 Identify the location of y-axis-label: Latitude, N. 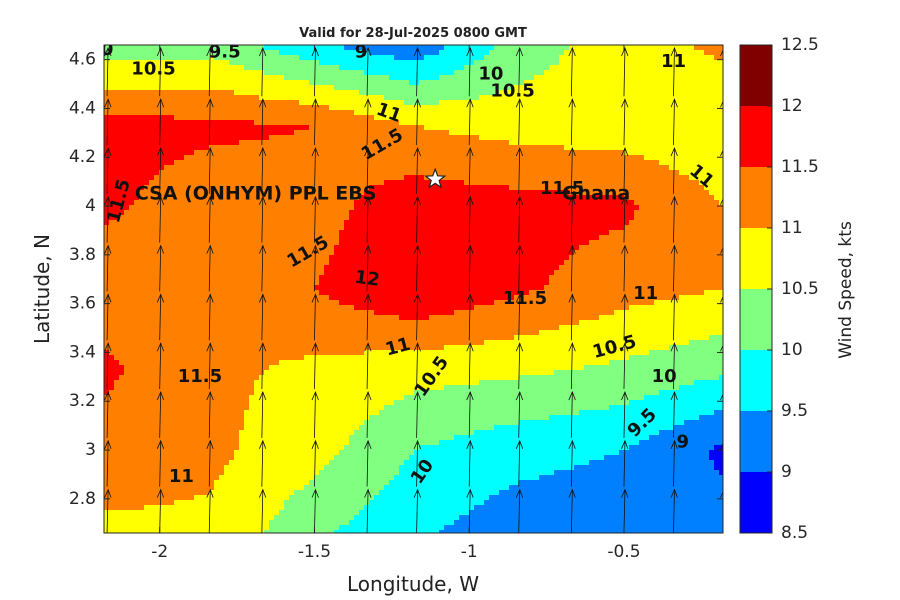
(42, 289).